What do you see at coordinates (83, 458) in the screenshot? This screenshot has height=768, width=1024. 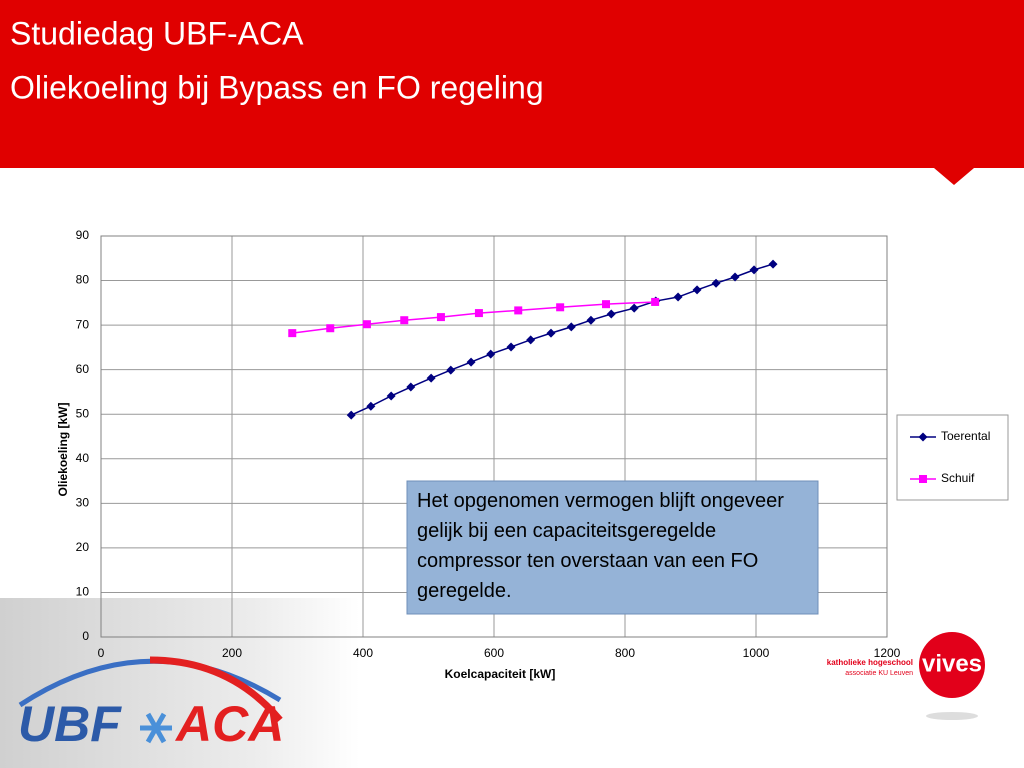 I see `y-tick-label: 40` at bounding box center [83, 458].